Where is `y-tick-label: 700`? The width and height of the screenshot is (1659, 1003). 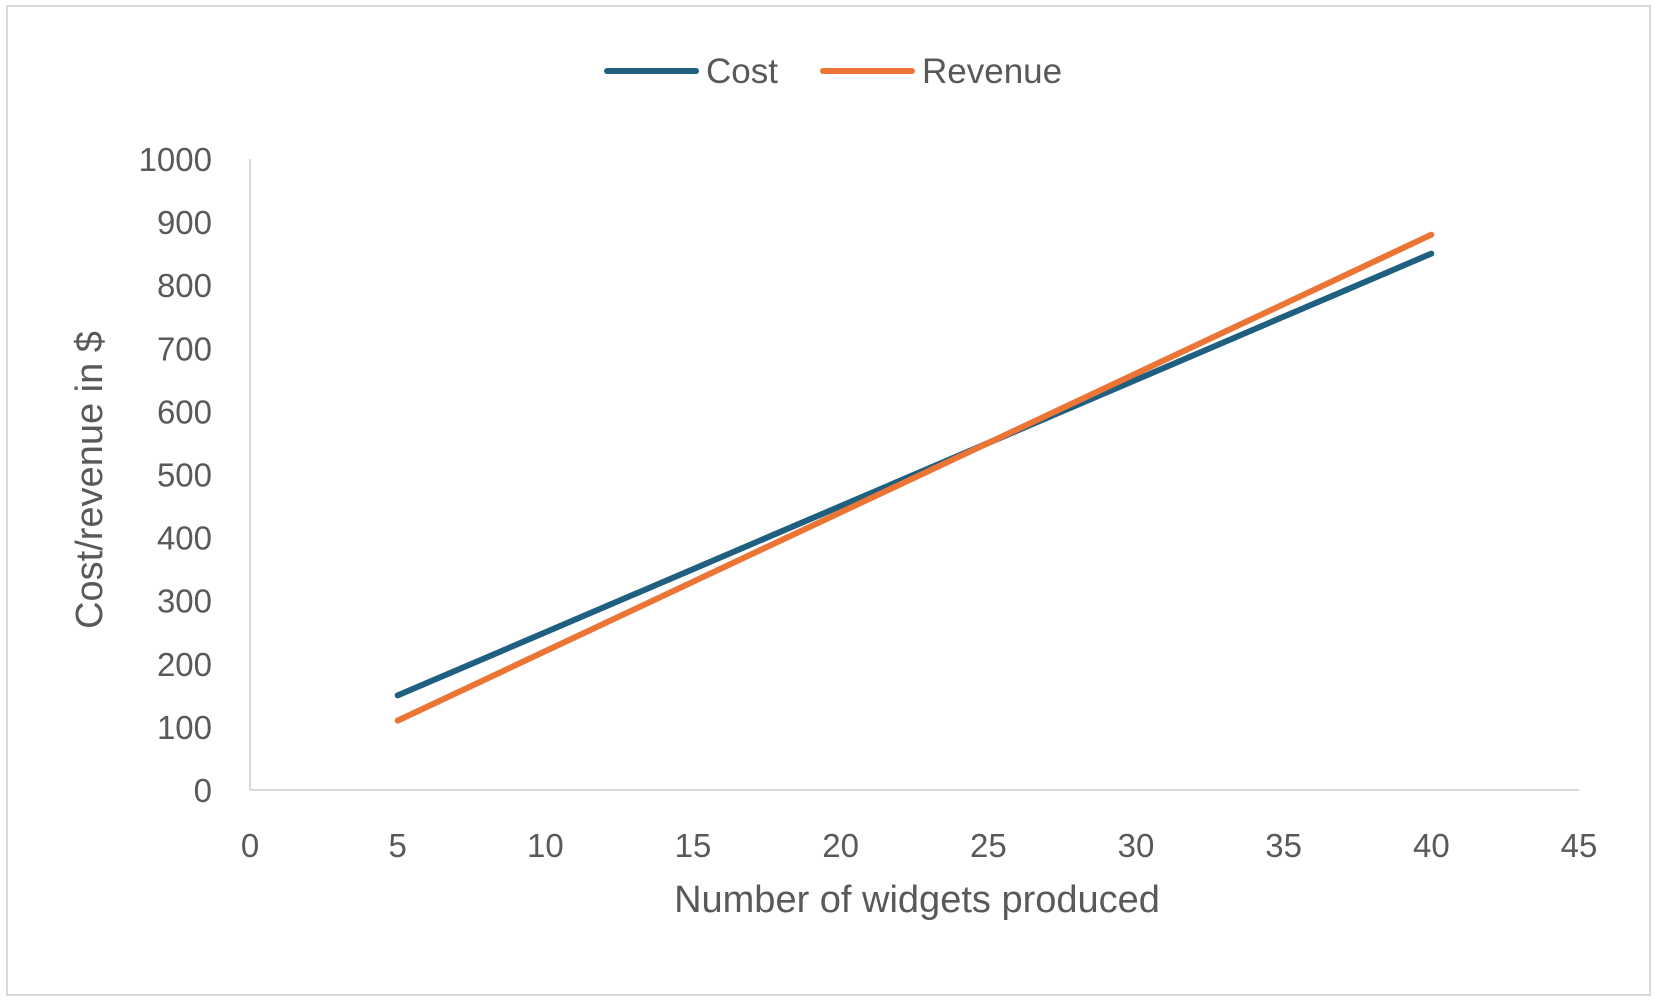 y-tick-label: 700 is located at coordinates (184, 348).